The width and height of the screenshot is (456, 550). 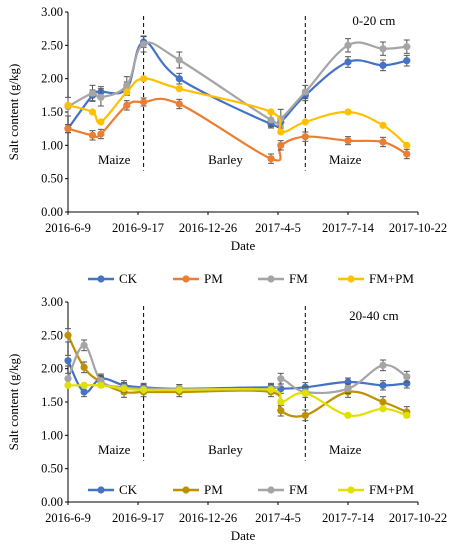 What do you see at coordinates (373, 315) in the screenshot?
I see `depth-label: 20-40 cm` at bounding box center [373, 315].